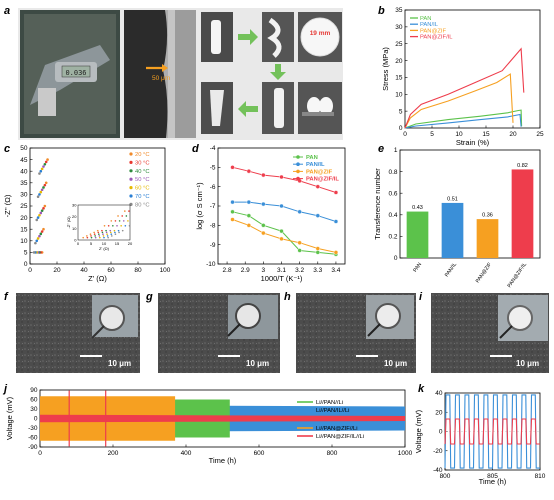  Describe the element at coordinates (130, 243) in the screenshot. I see `inset-x-tick-label: 20` at that location.